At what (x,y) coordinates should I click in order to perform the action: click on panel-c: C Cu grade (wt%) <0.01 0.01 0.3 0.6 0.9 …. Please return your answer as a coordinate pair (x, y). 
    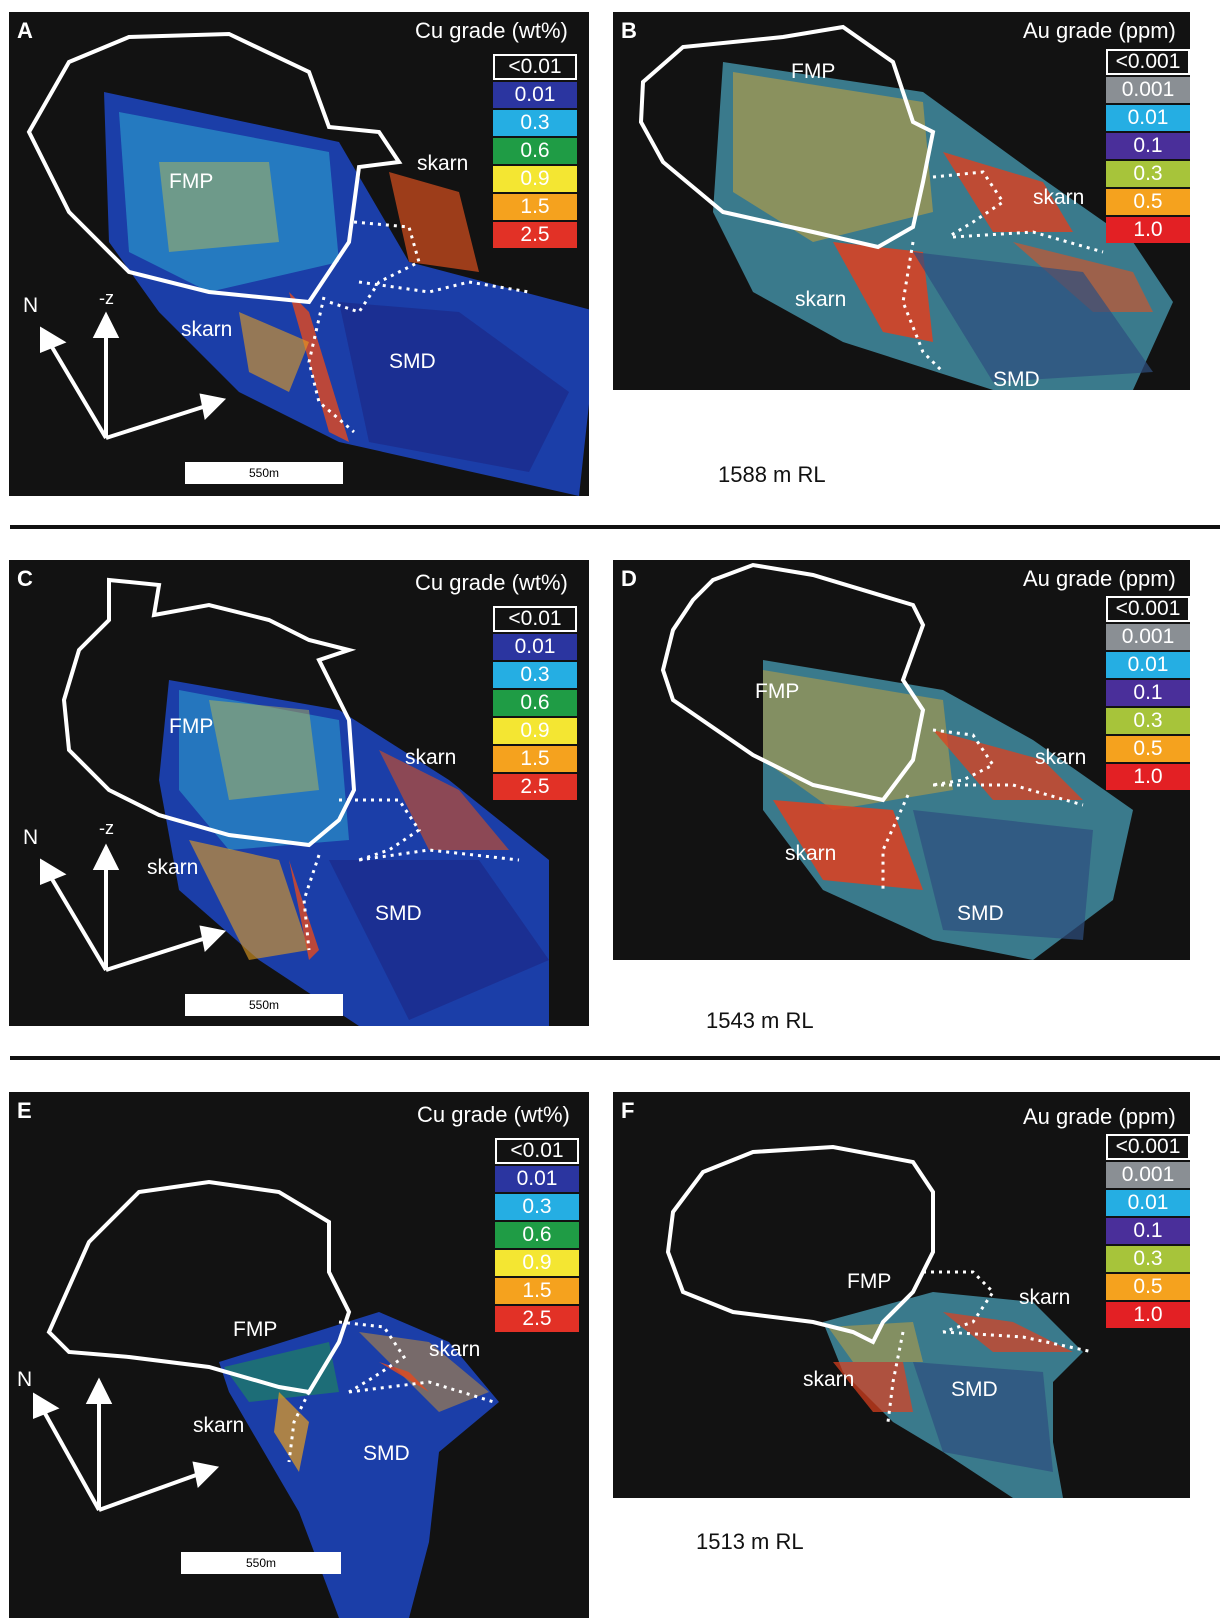
    Looking at the image, I should click on (299, 793).